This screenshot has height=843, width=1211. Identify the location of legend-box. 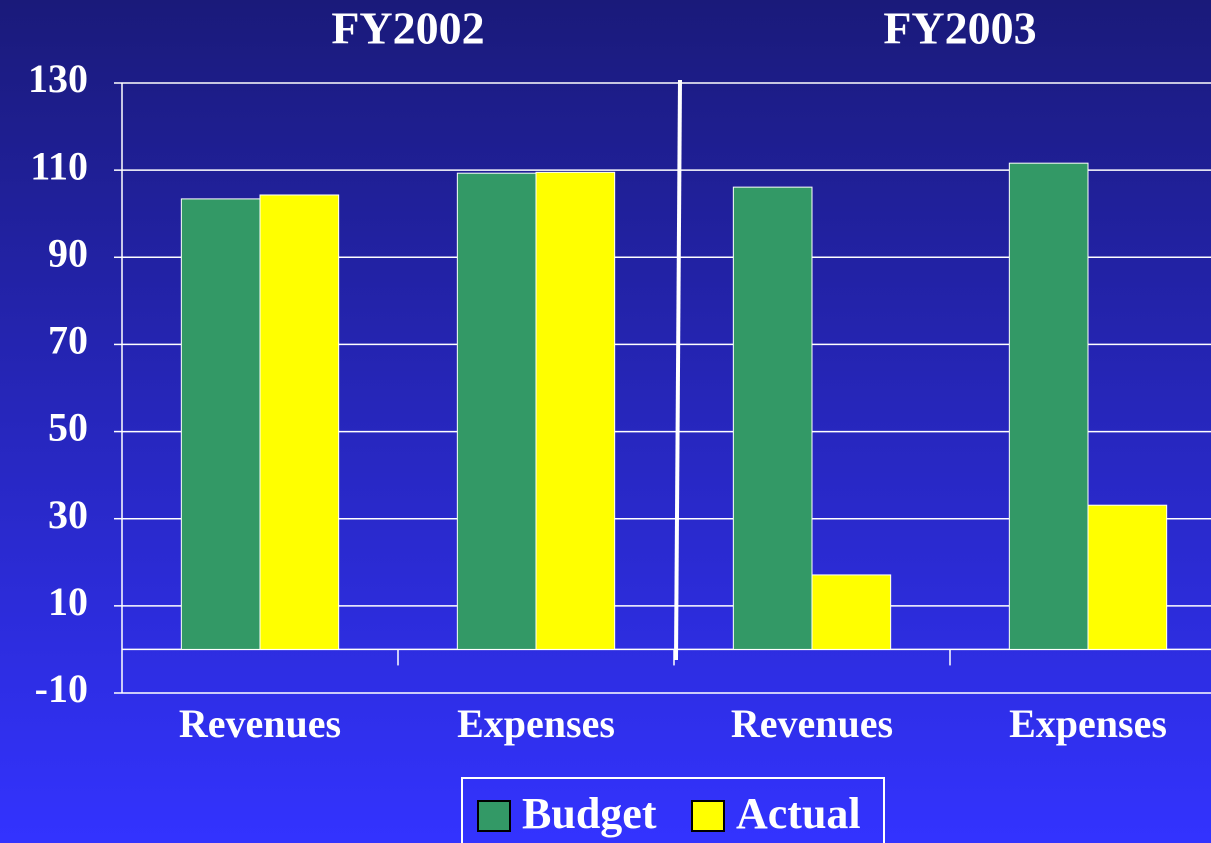
(673, 810).